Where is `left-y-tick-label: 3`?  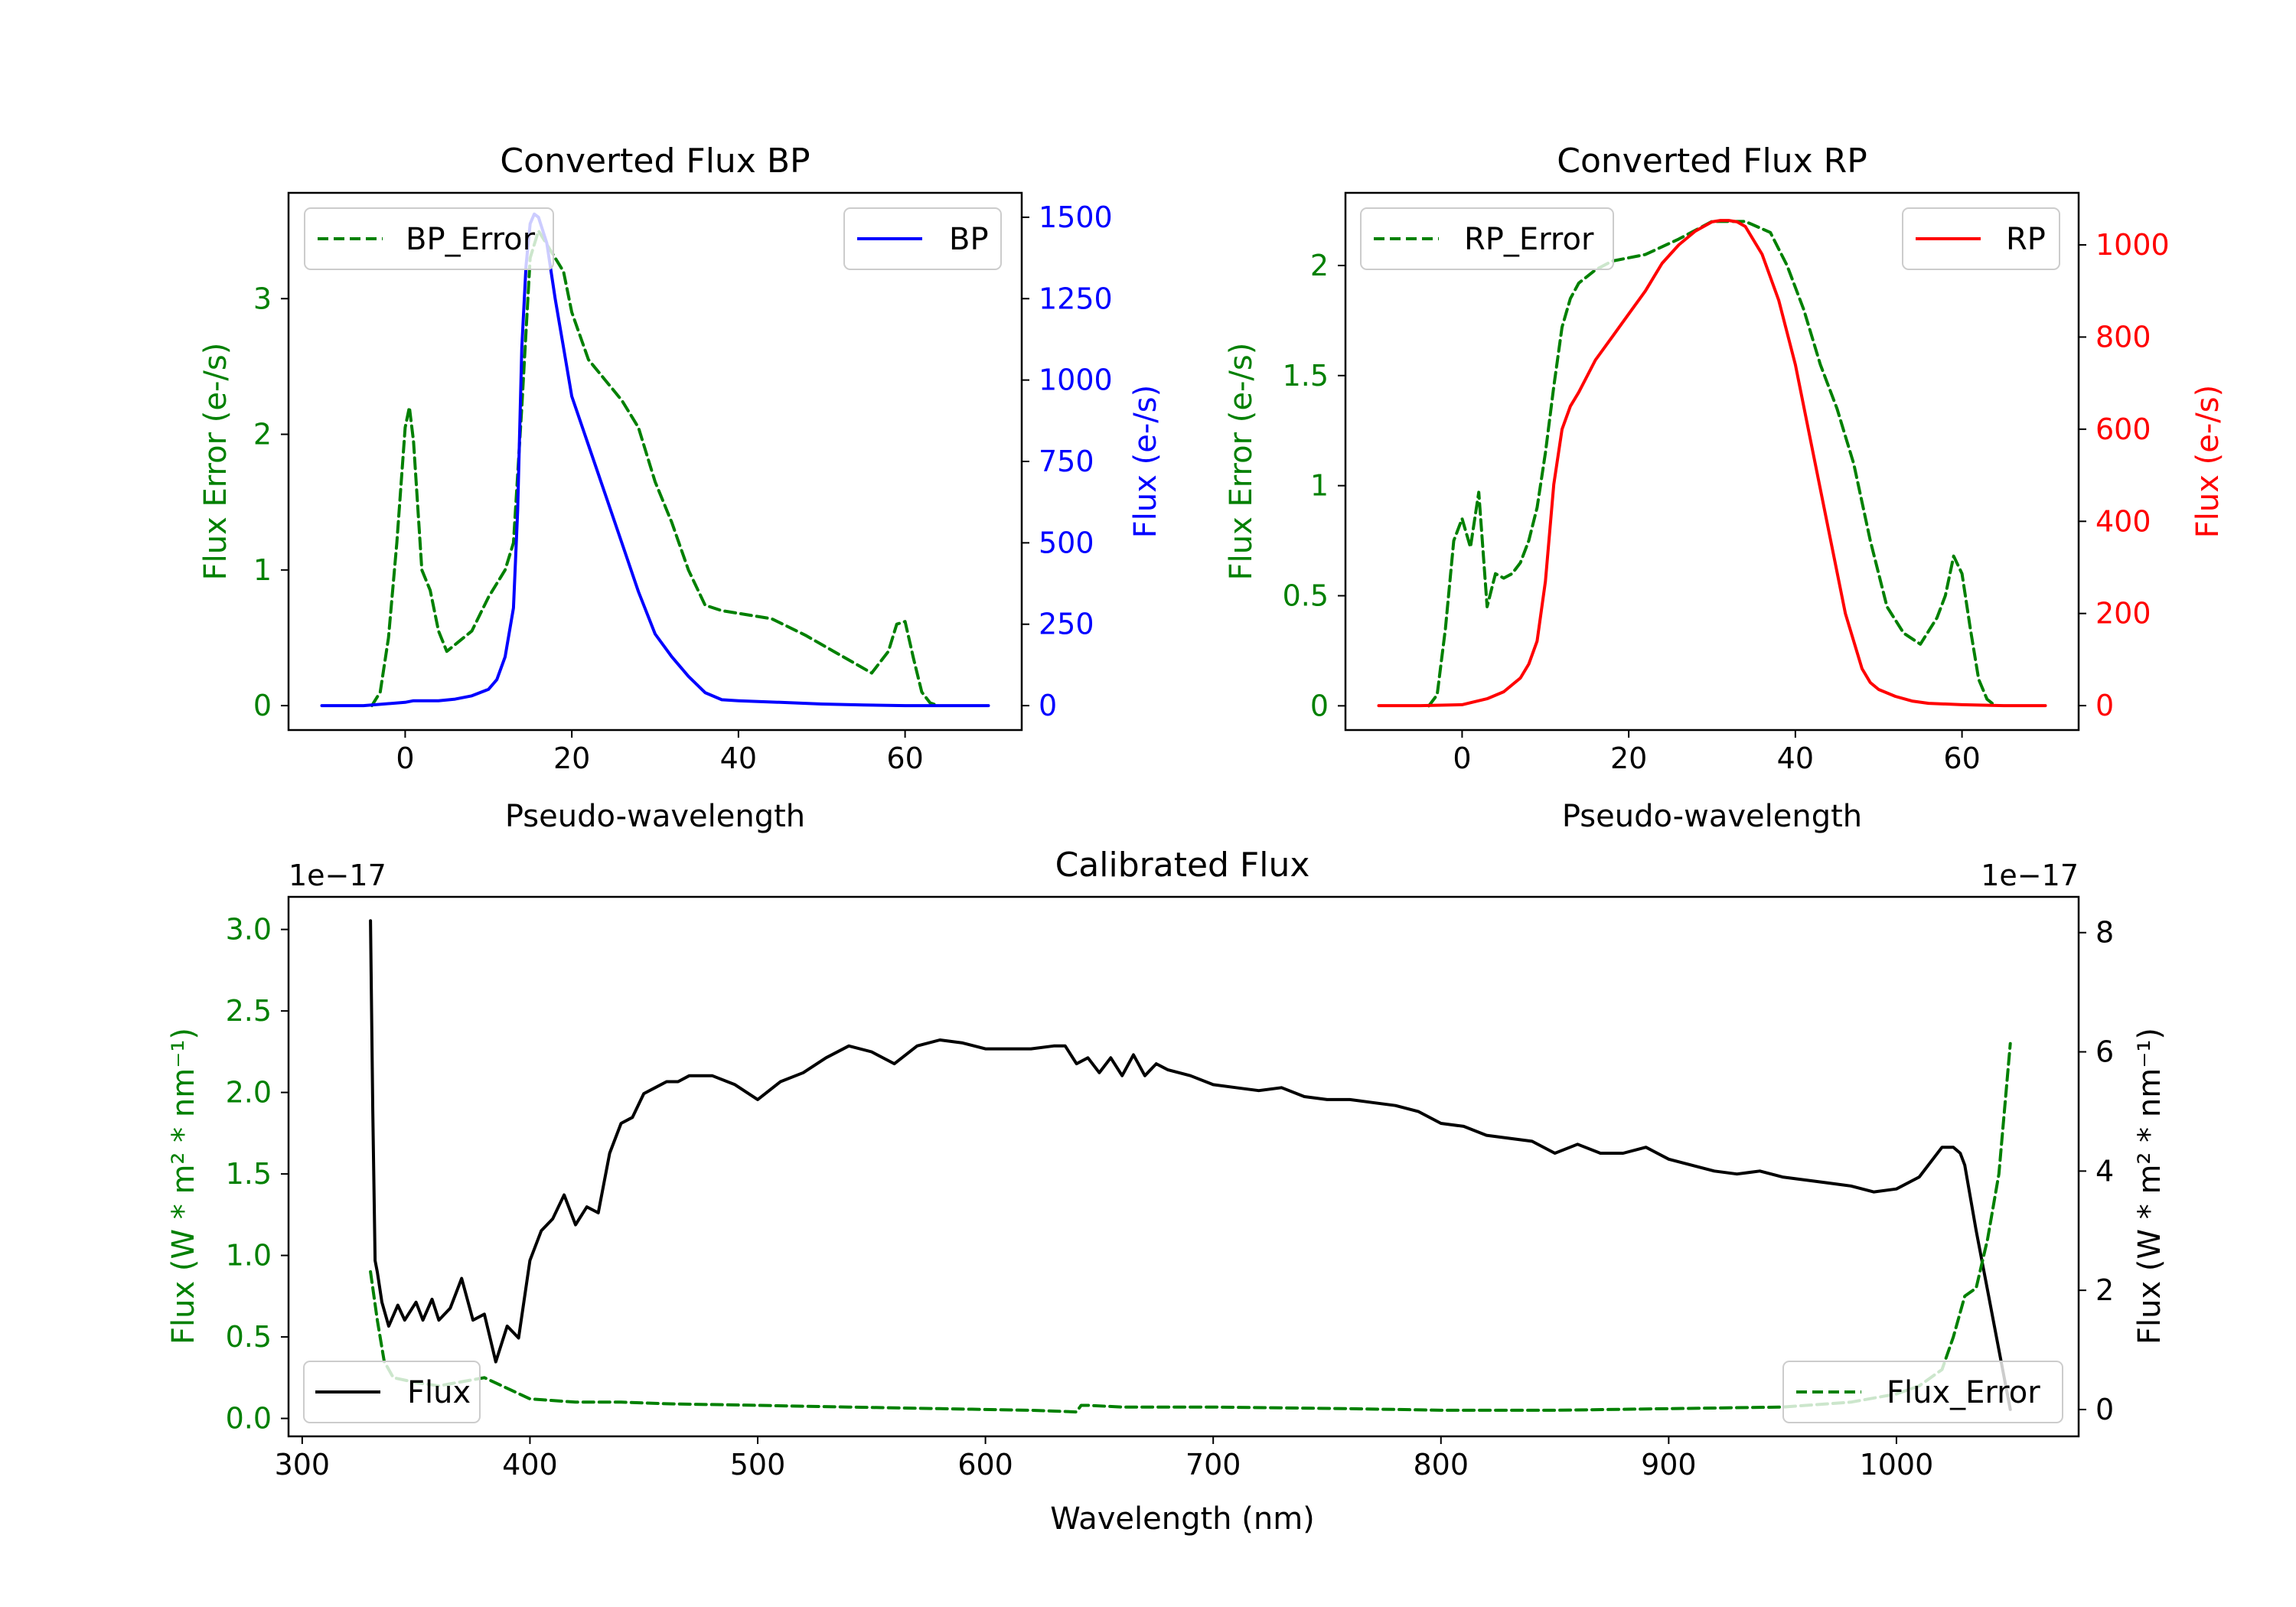
left-y-tick-label: 3 is located at coordinates (262, 298).